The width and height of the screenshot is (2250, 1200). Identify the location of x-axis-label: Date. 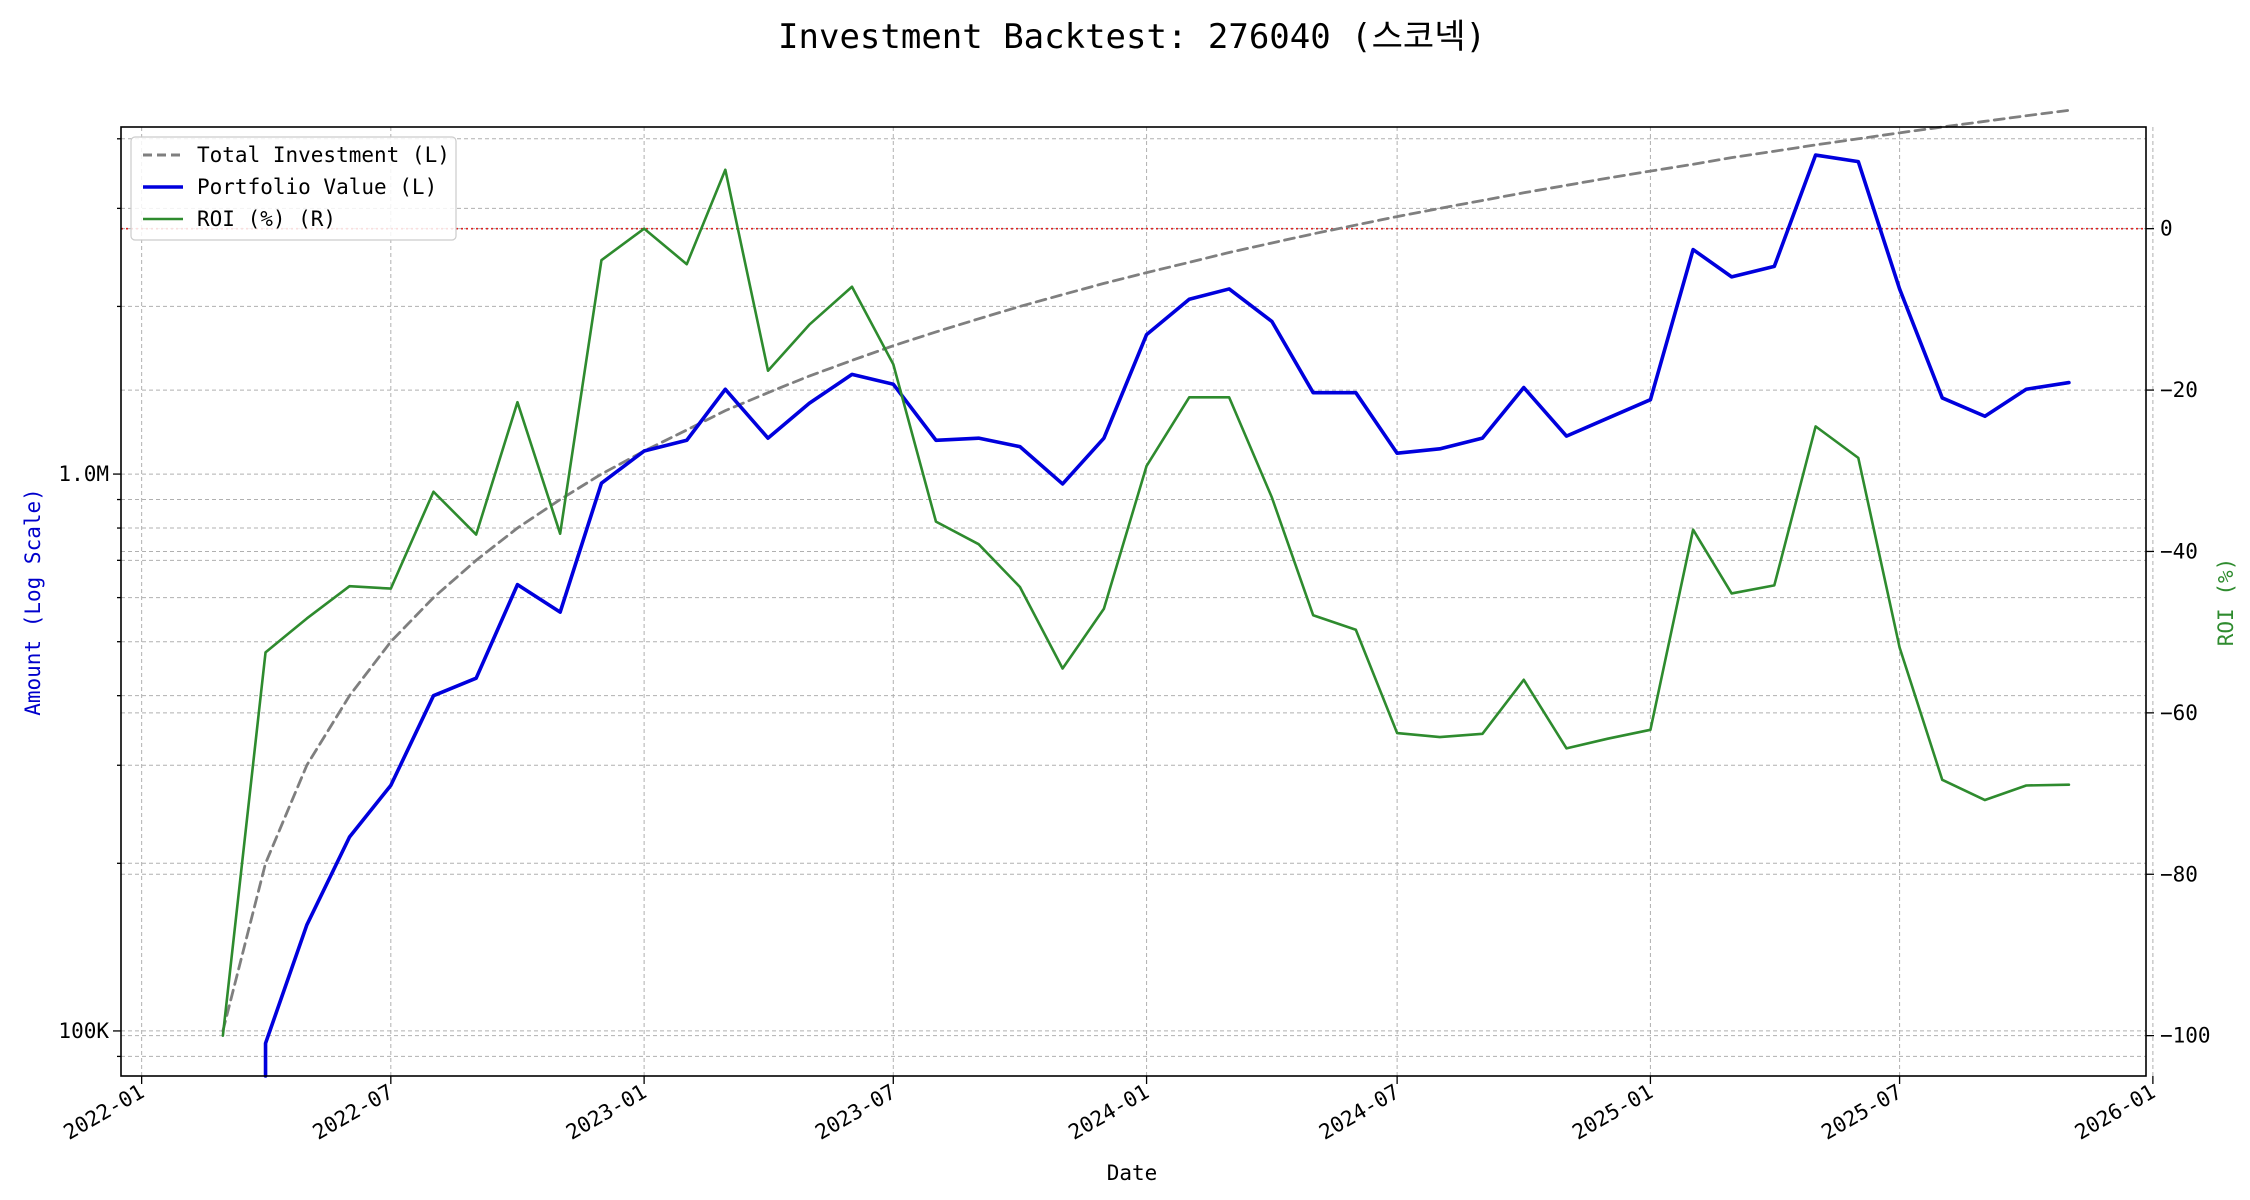
(1132, 1173).